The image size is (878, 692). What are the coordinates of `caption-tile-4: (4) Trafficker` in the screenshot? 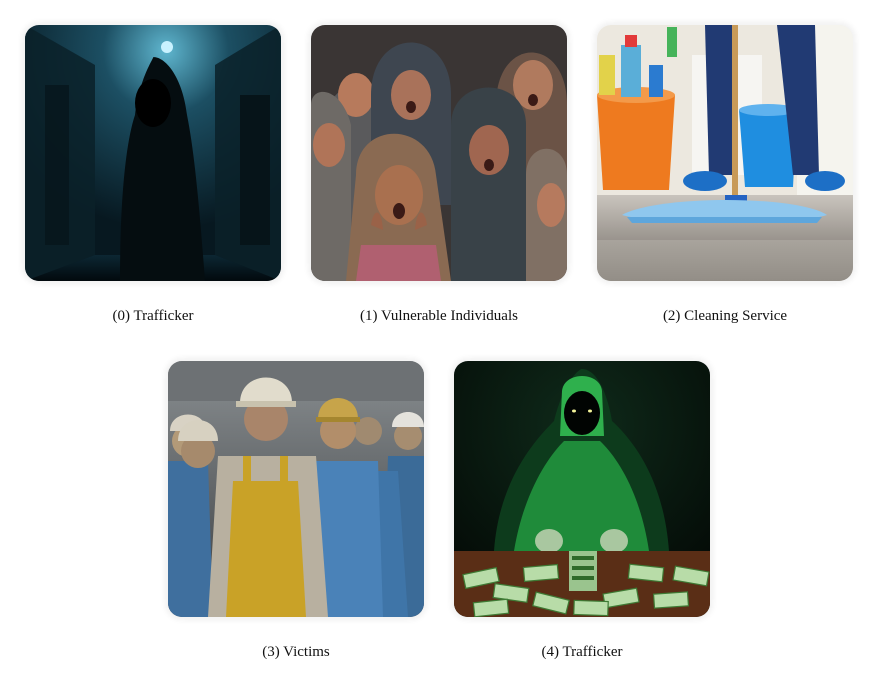 It's located at (582, 652).